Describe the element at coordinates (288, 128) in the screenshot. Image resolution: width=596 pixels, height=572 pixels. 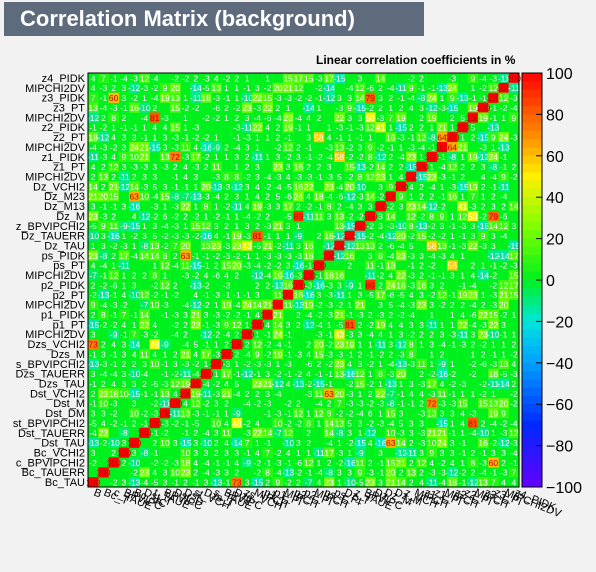
I see `cell-label: 19` at that location.